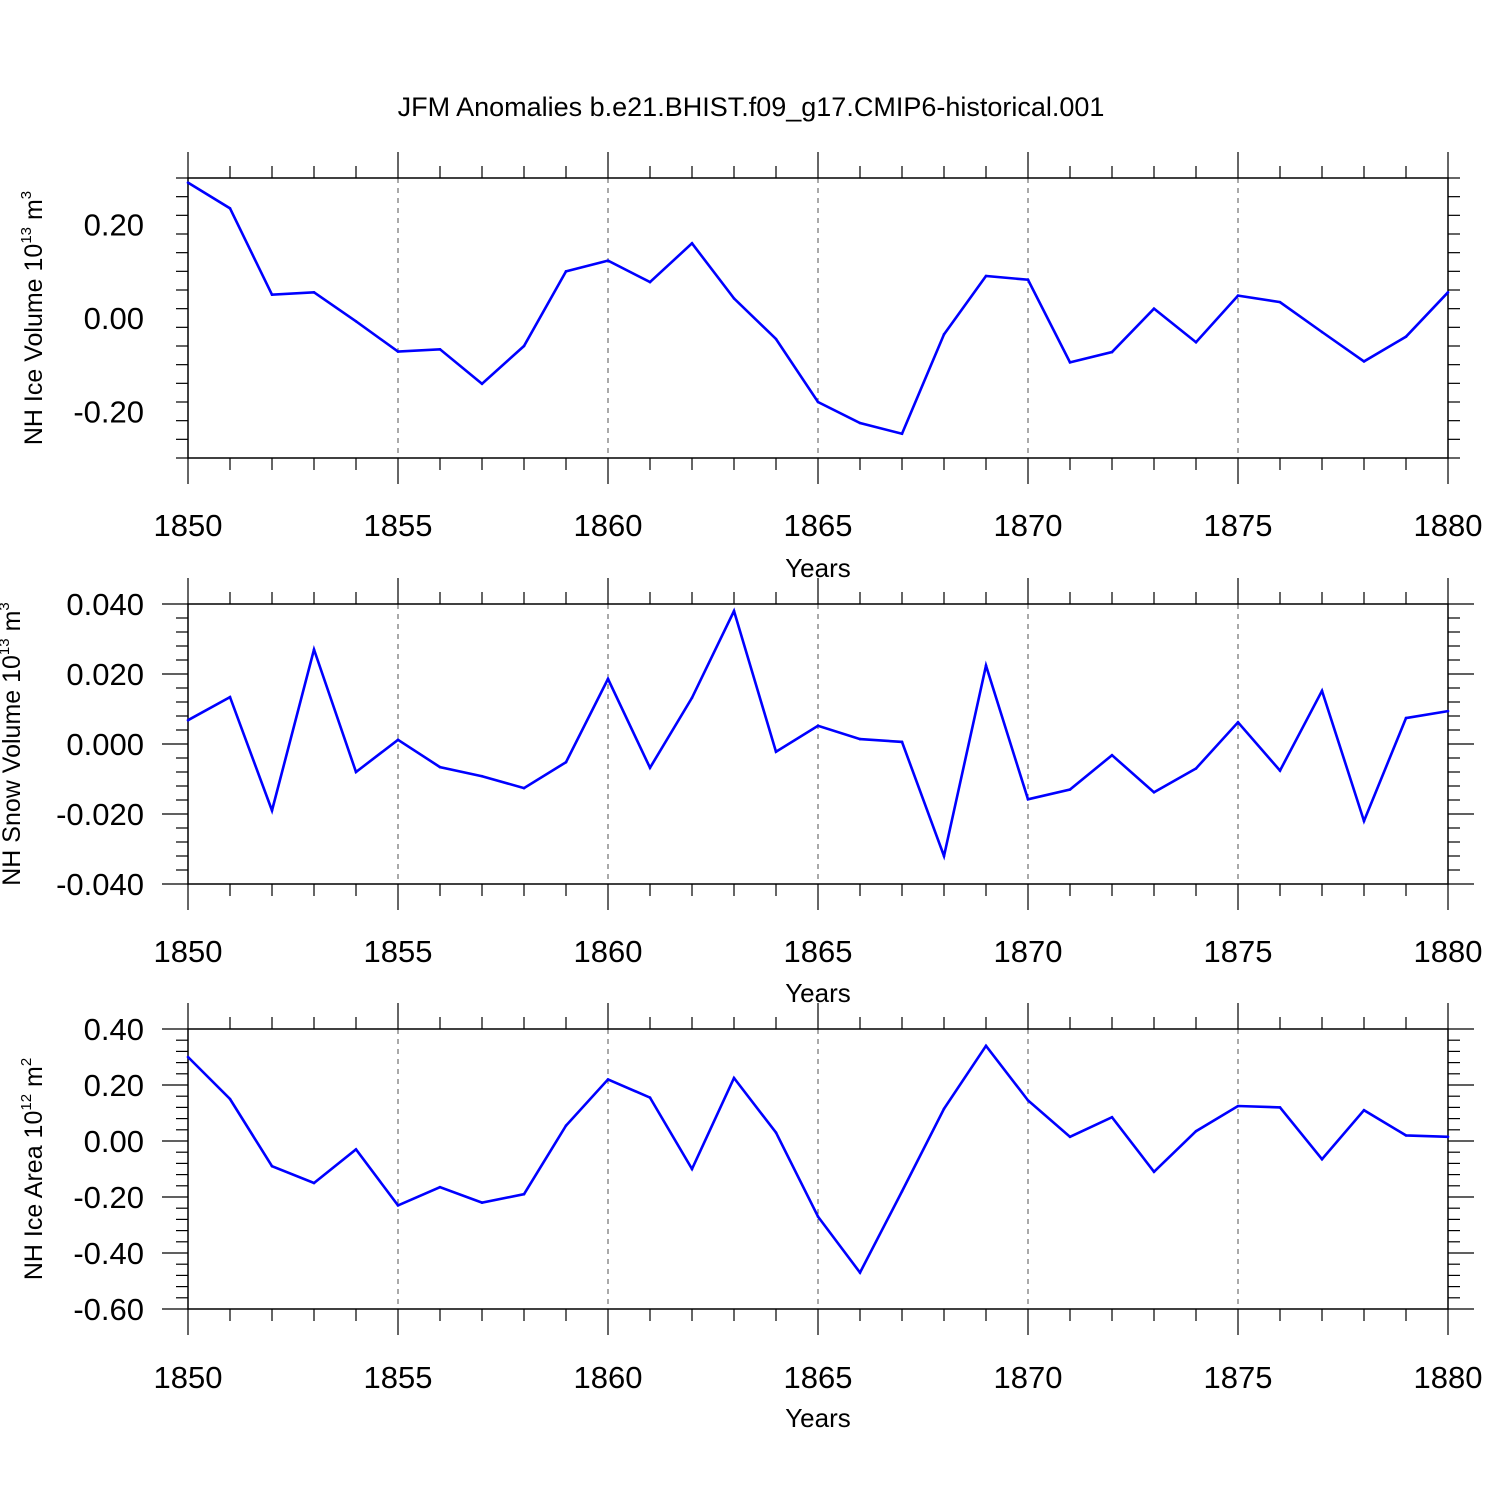 The image size is (1500, 1500). What do you see at coordinates (34, 213) in the screenshot?
I see `y-title-part: m` at bounding box center [34, 213].